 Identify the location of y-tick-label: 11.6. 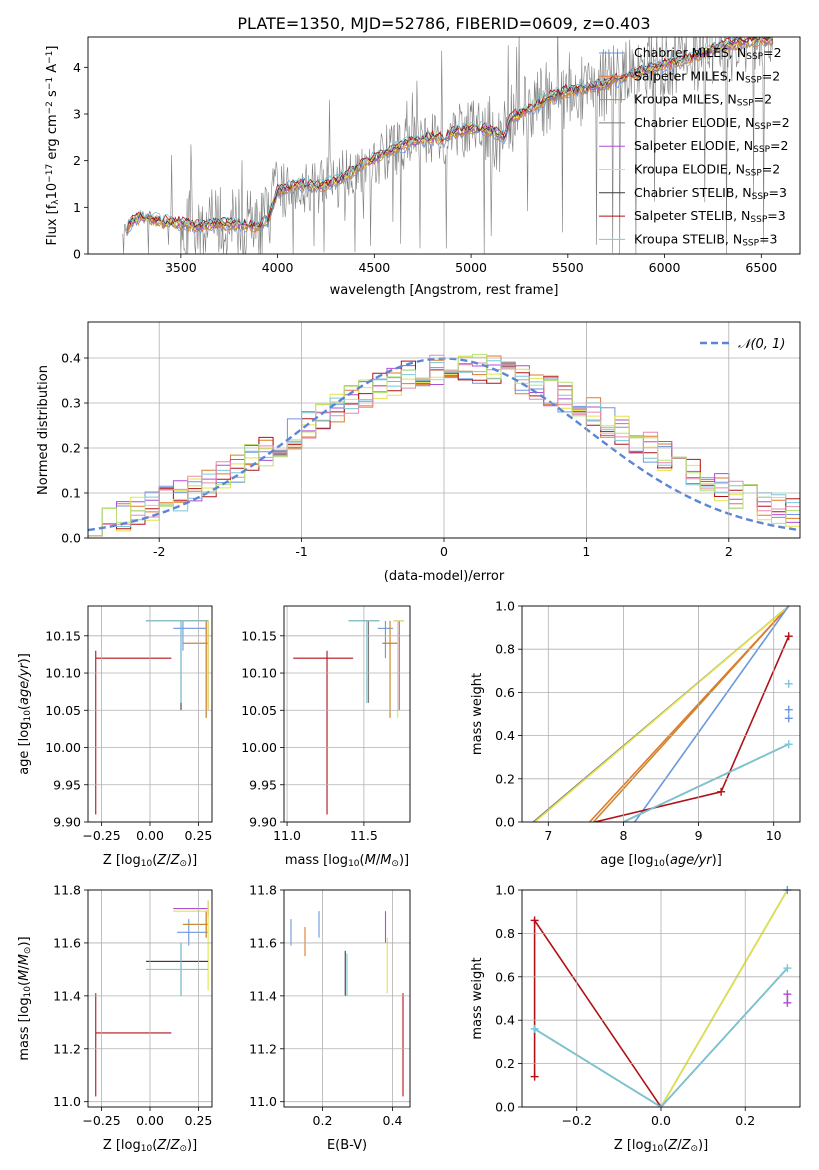
(67, 942).